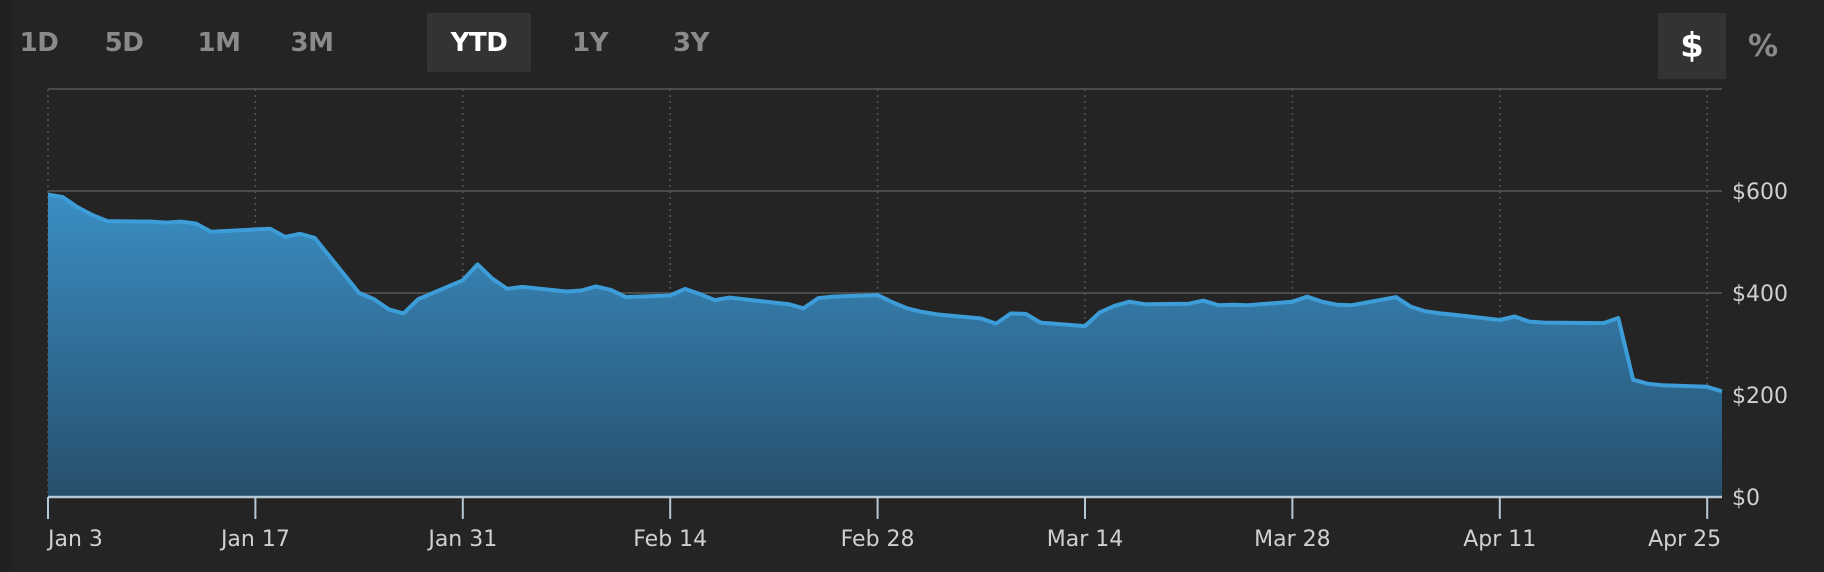 The image size is (1824, 572). I want to click on y-tick-label: $600, so click(1760, 192).